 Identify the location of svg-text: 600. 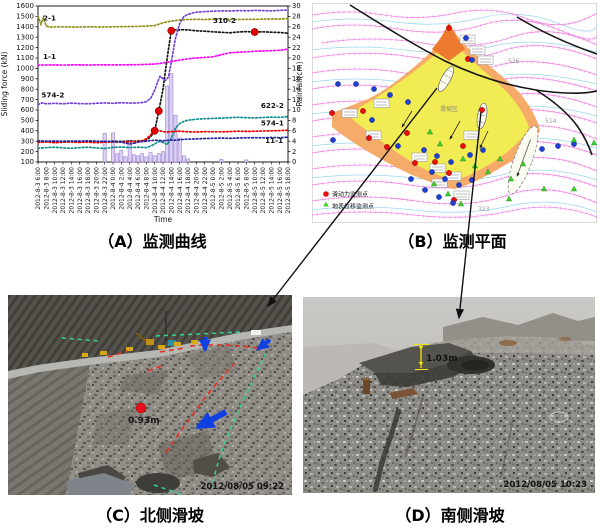
(27, 110).